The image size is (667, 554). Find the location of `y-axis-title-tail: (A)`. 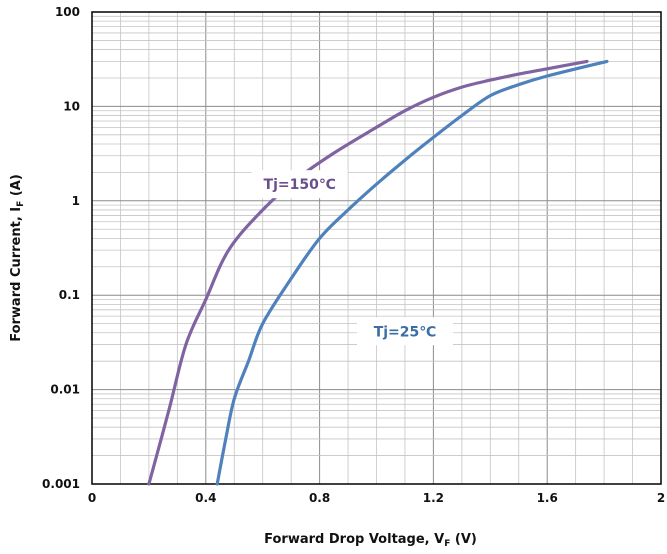

y-axis-title-tail: (A) is located at coordinates (16, 187).